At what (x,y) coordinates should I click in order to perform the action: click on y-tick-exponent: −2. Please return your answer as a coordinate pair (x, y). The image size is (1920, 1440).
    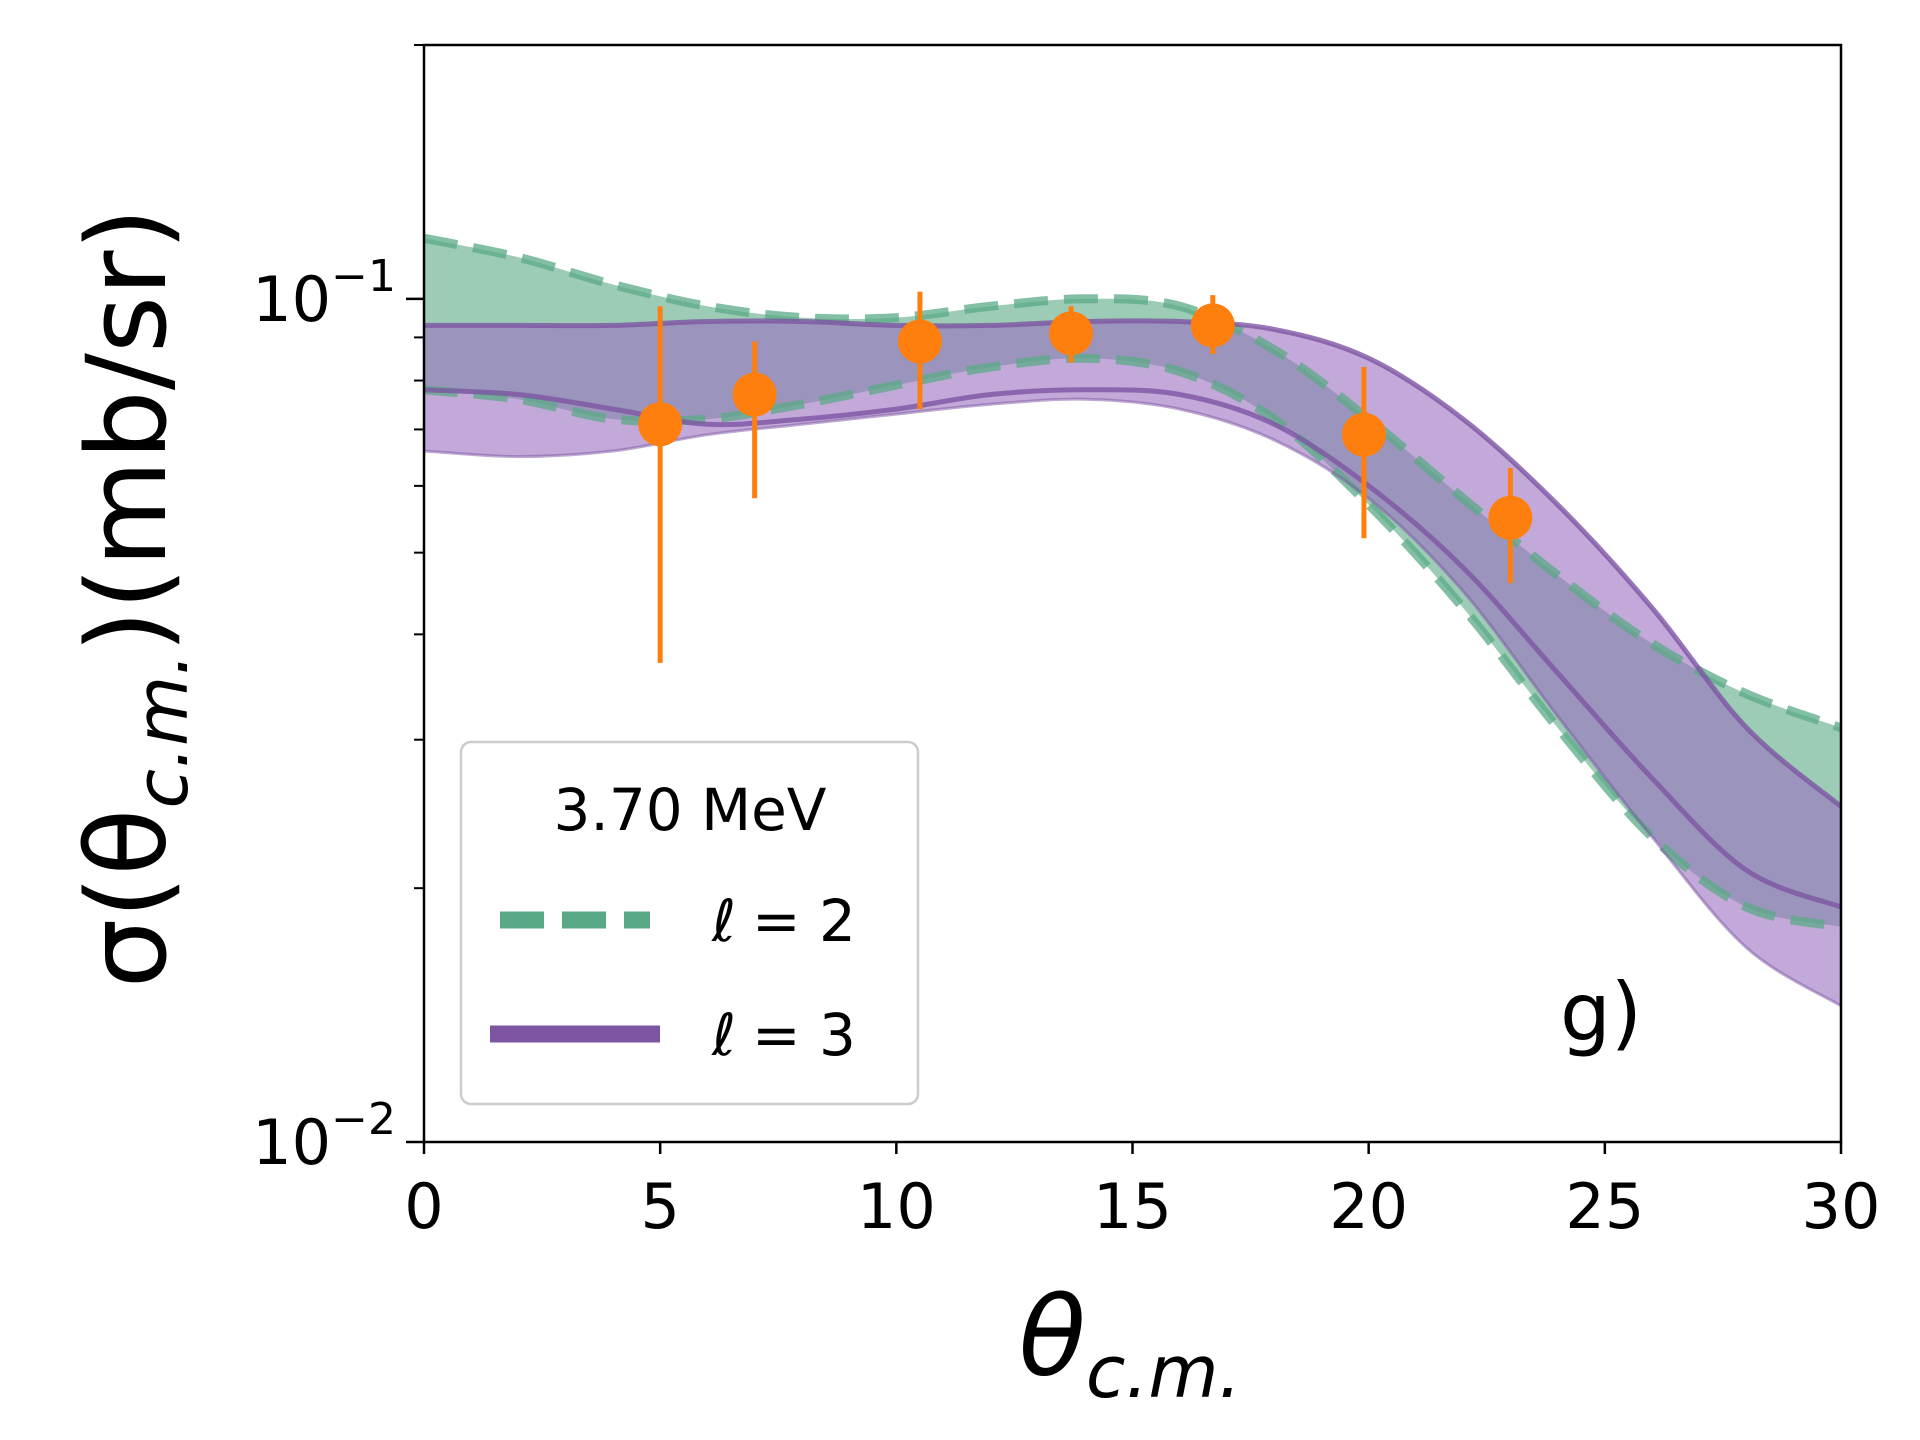
    Looking at the image, I should click on (363, 1119).